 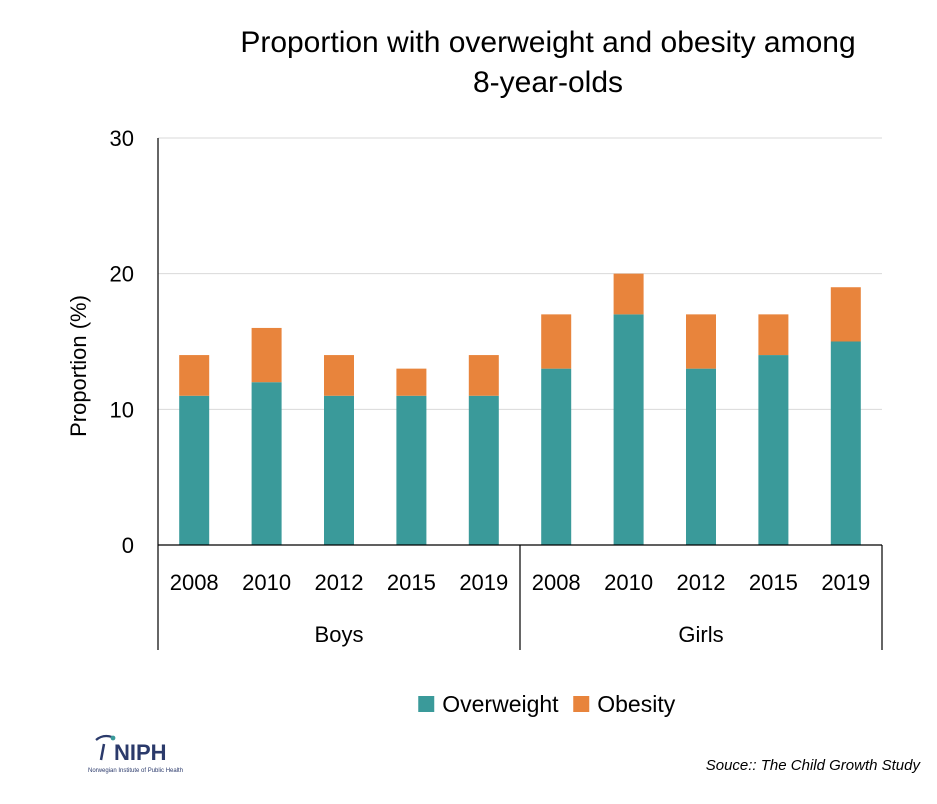 What do you see at coordinates (135, 771) in the screenshot?
I see `logo-subtitle: Norwegian Institute of Public Health` at bounding box center [135, 771].